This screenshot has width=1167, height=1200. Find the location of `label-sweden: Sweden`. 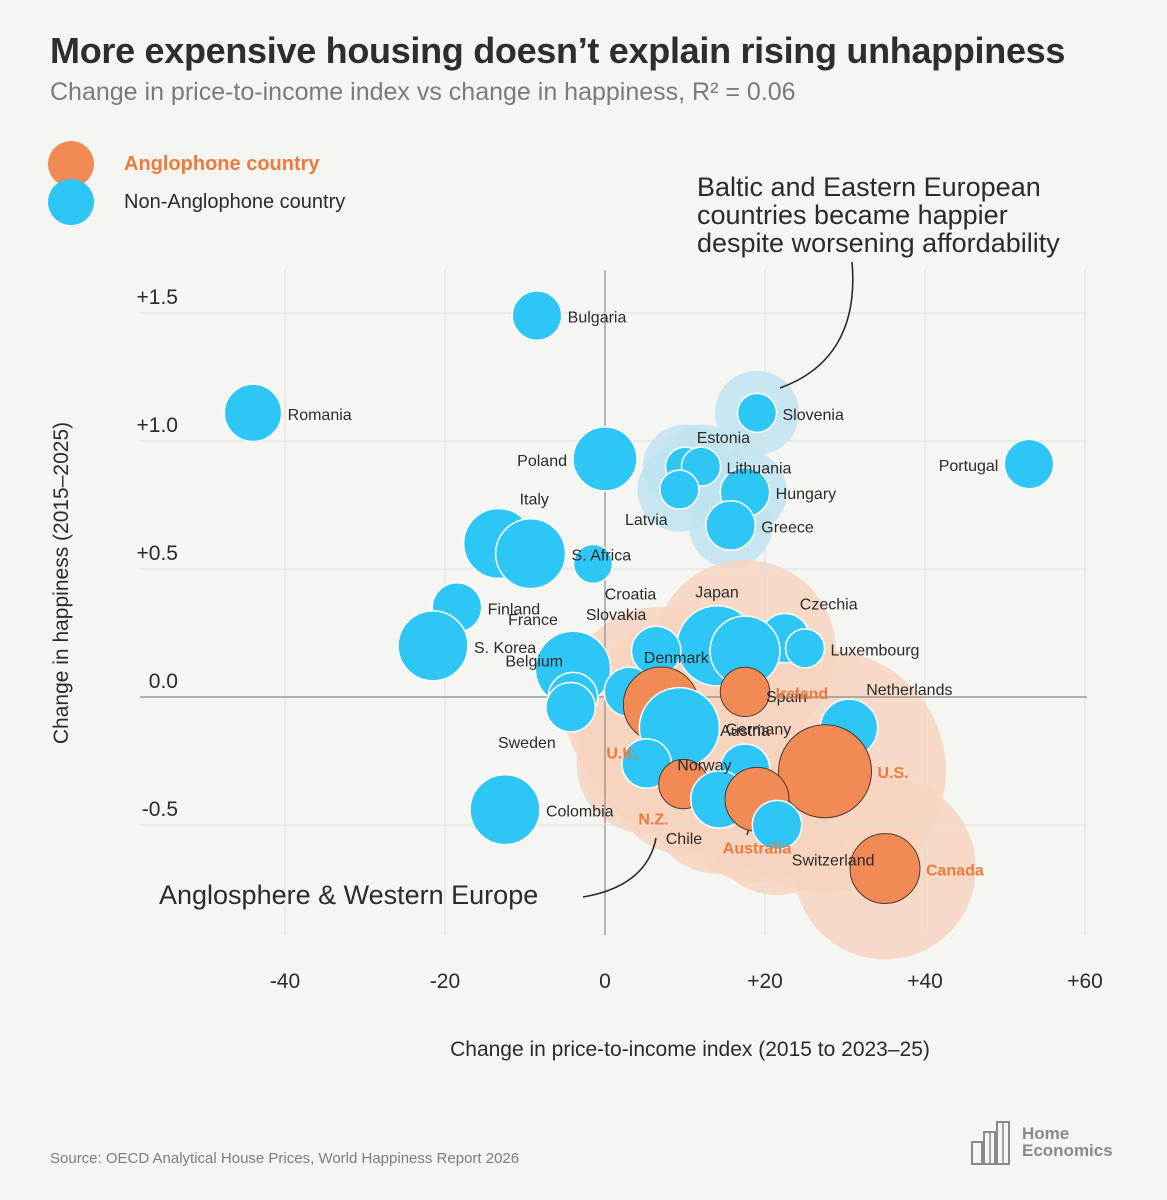

label-sweden: Sweden is located at coordinates (527, 743).